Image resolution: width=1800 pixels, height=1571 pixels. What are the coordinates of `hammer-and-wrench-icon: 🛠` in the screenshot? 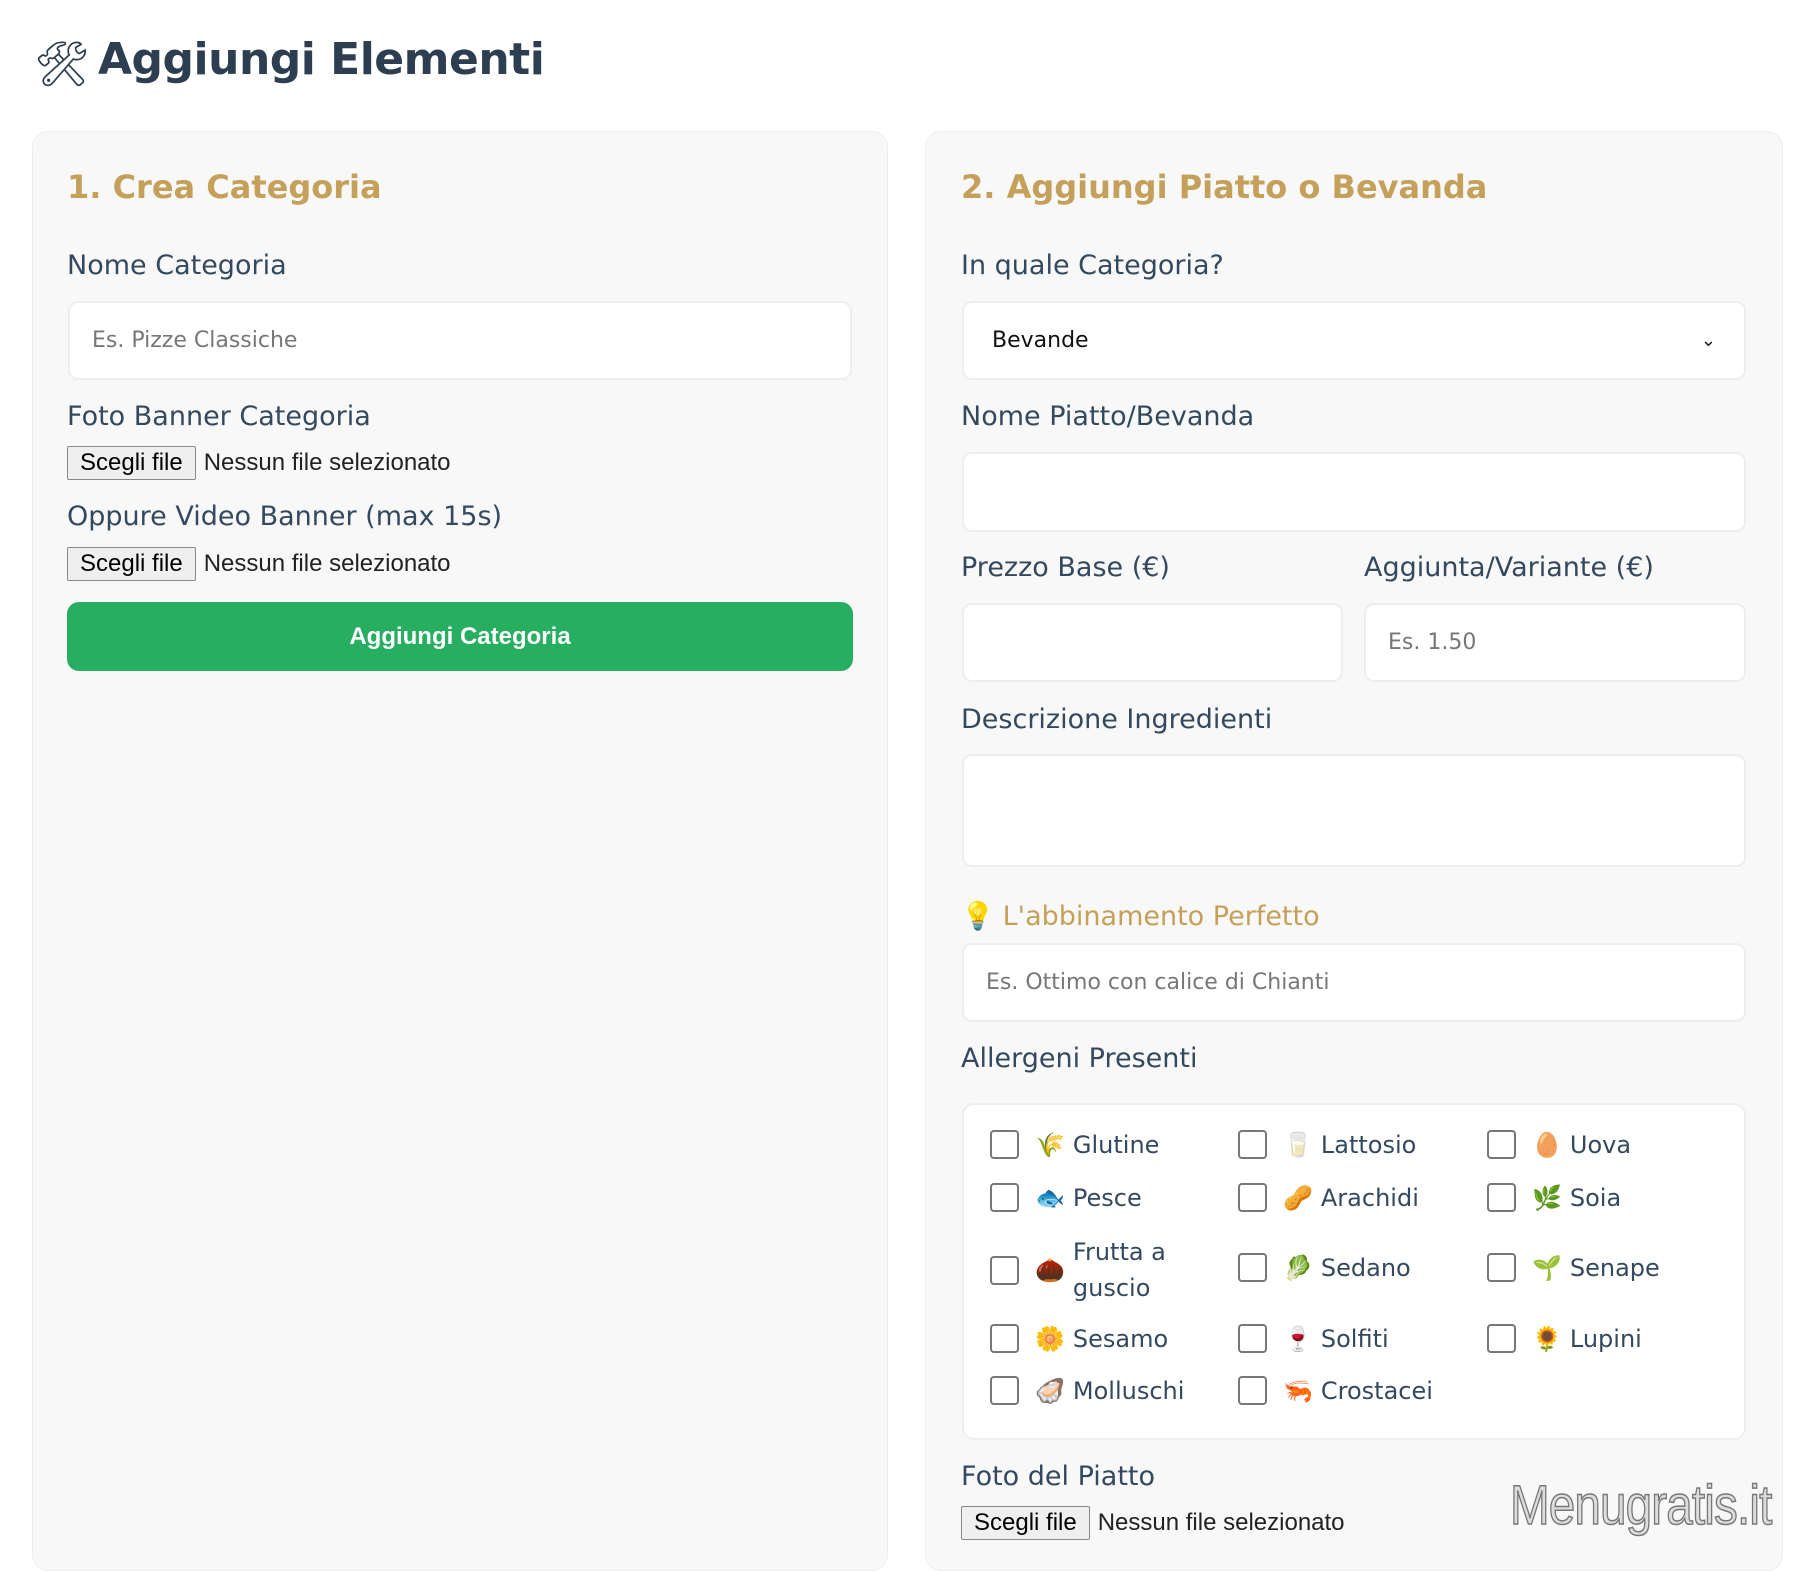 It's located at (62, 64).